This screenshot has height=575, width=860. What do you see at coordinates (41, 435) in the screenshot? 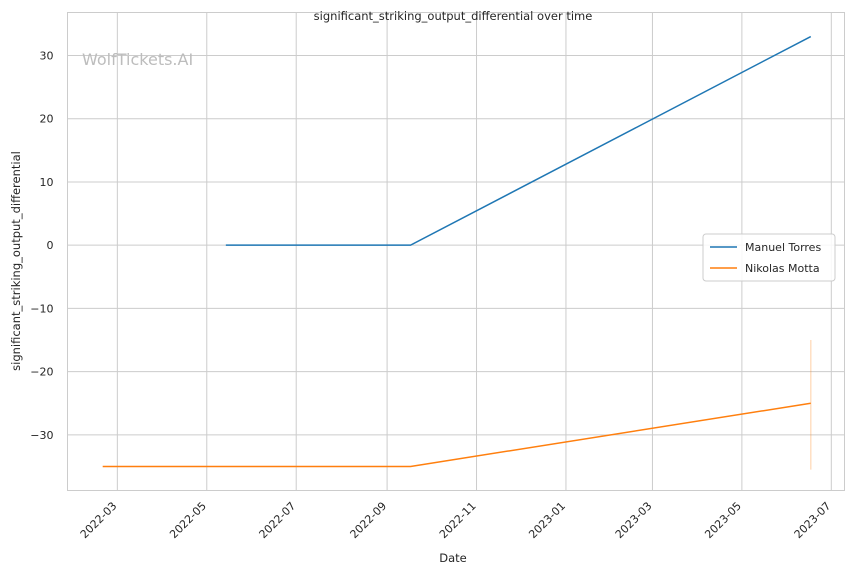
I see `y-tick-label: −30` at bounding box center [41, 435].